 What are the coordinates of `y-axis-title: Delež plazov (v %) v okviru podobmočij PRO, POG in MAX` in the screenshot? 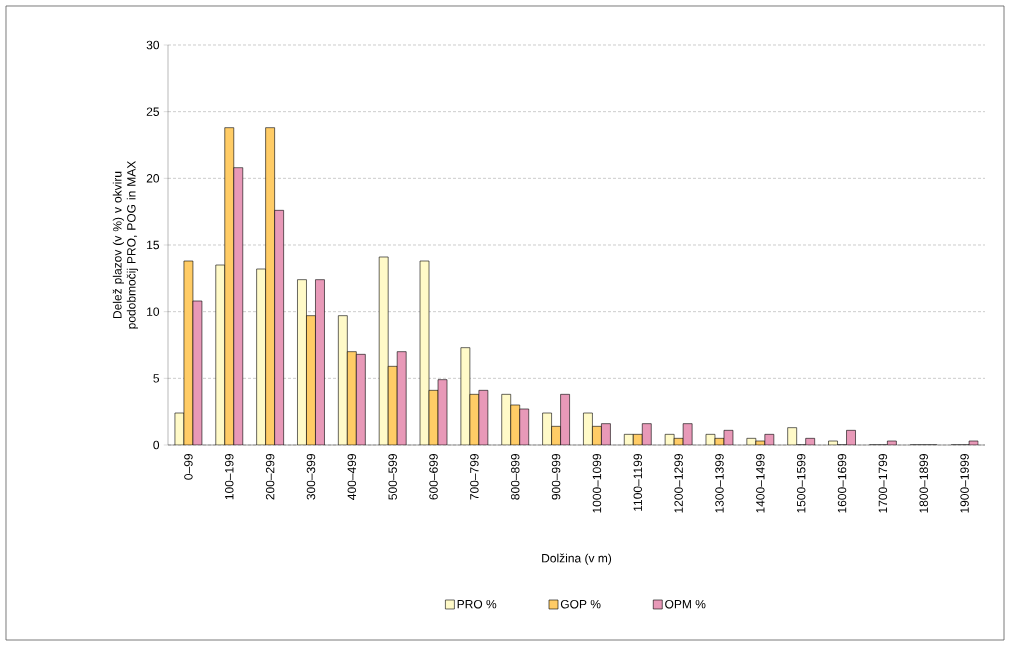 It's located at (125, 244).